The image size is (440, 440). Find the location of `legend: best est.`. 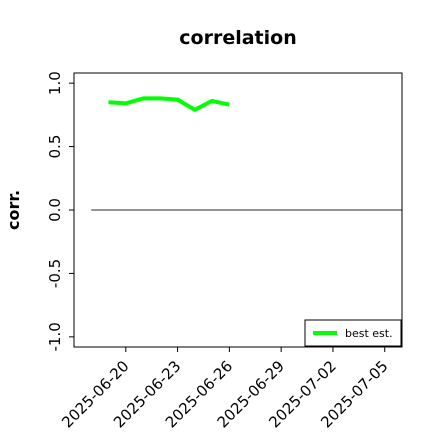

legend: best est. is located at coordinates (353, 333).